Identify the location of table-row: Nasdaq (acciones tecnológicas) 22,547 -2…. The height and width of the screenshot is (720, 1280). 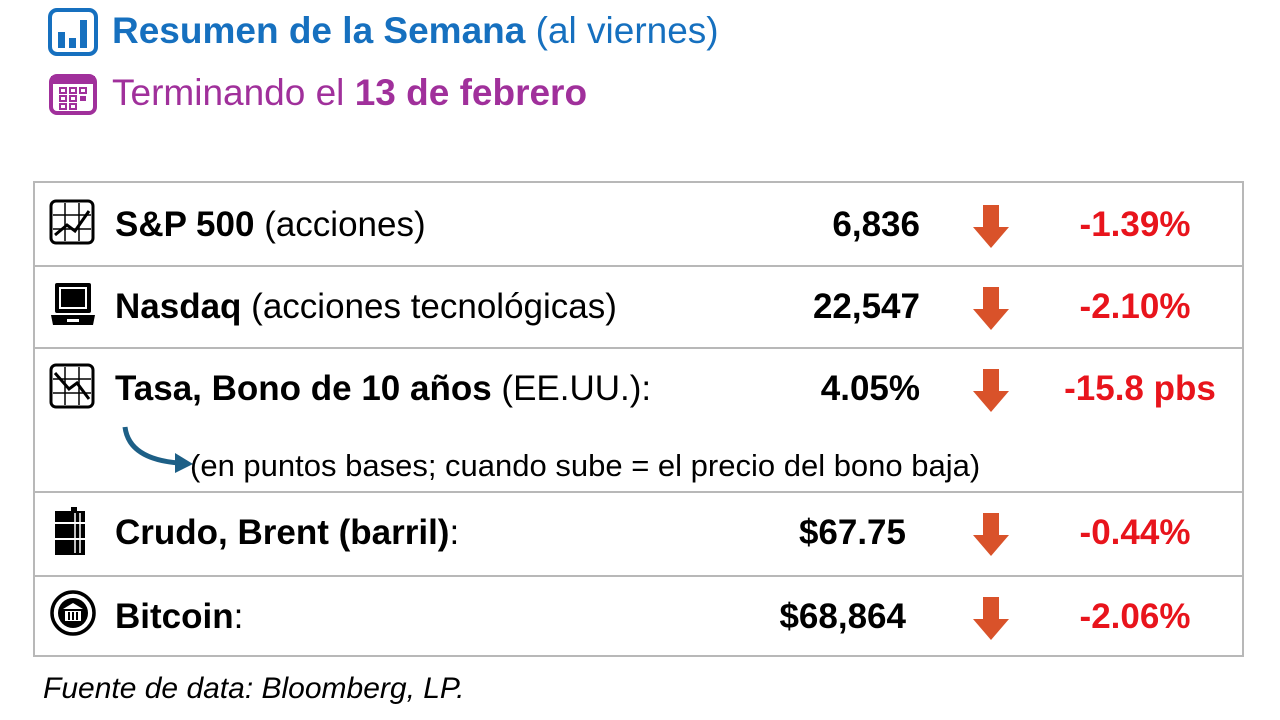
(638, 307).